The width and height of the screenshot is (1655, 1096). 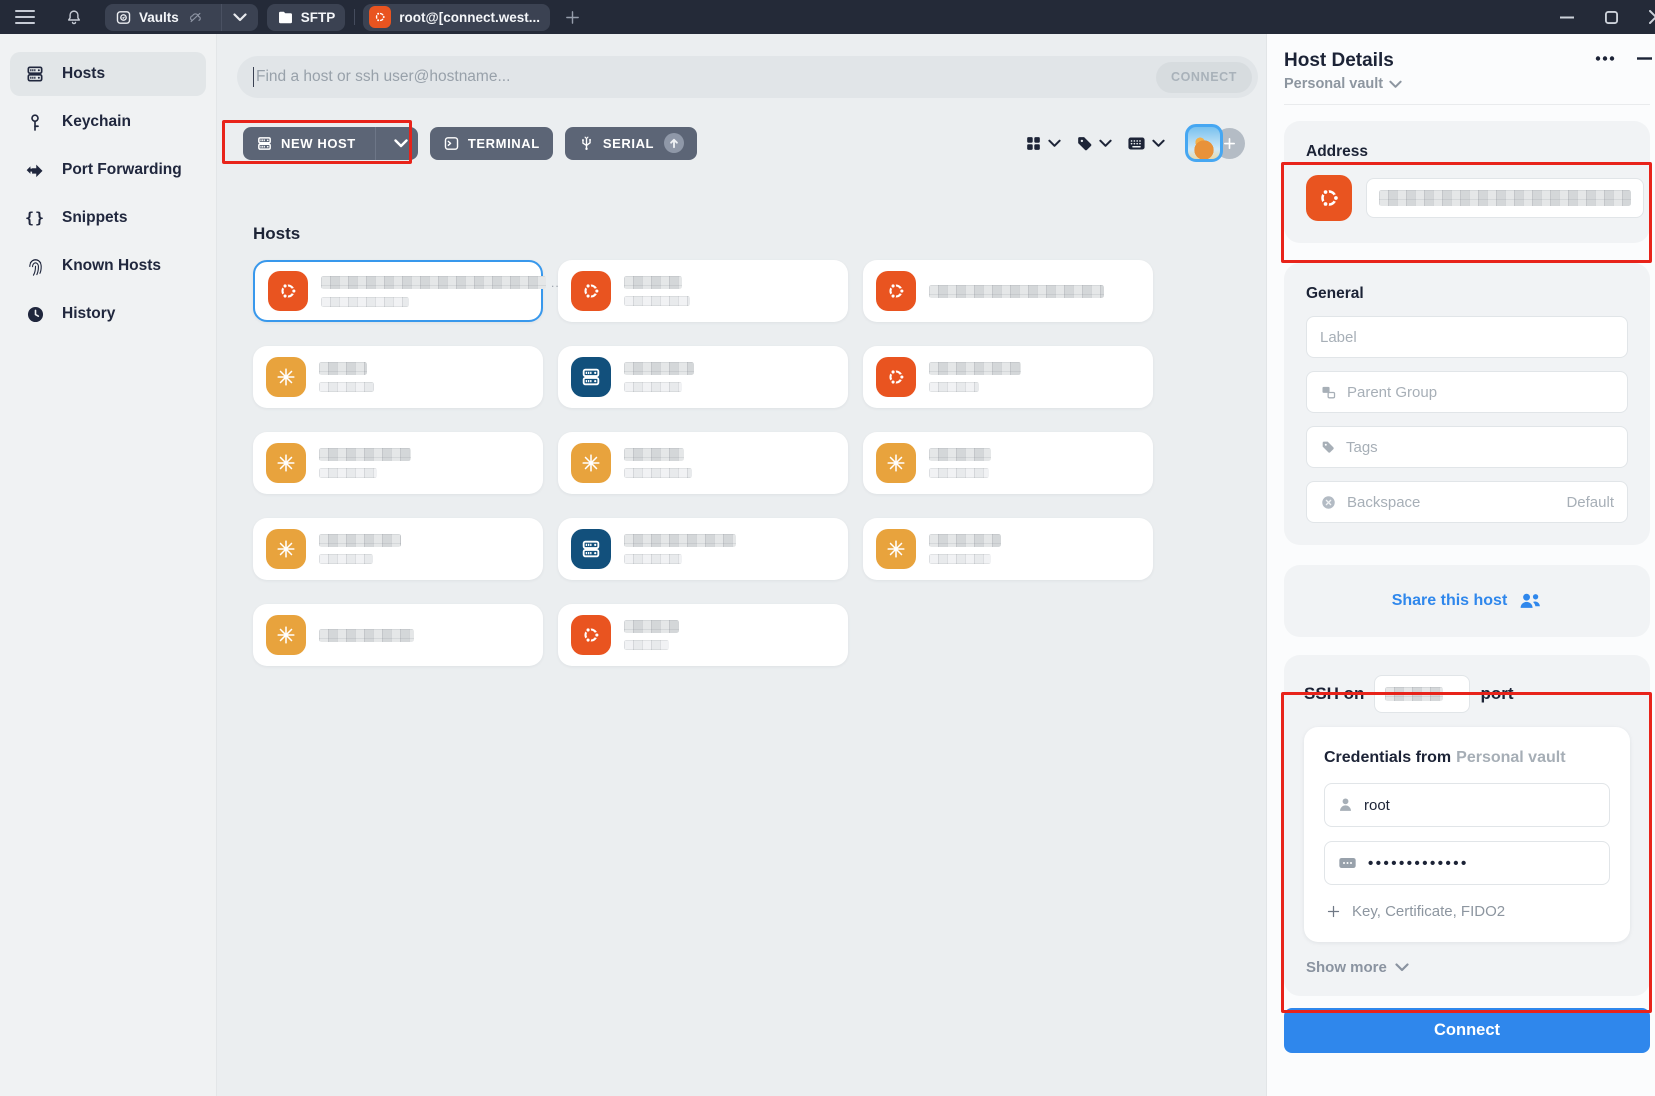 What do you see at coordinates (1605, 58) in the screenshot?
I see `more-options-ellipsis-icon` at bounding box center [1605, 58].